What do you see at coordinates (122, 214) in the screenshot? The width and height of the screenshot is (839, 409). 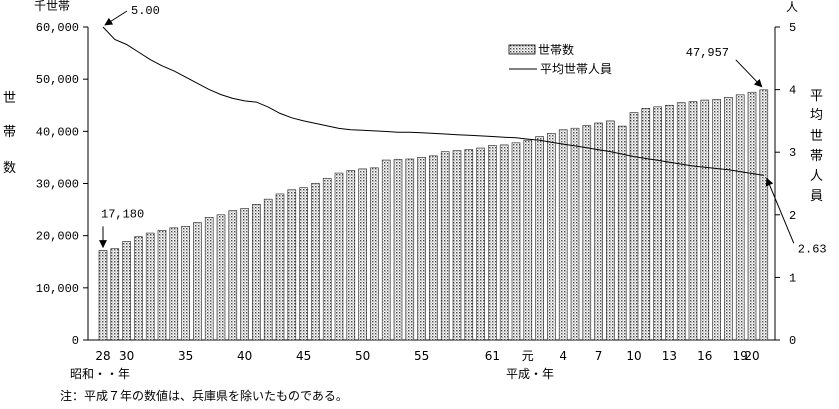 I see `annotation-label: 17,180` at bounding box center [122, 214].